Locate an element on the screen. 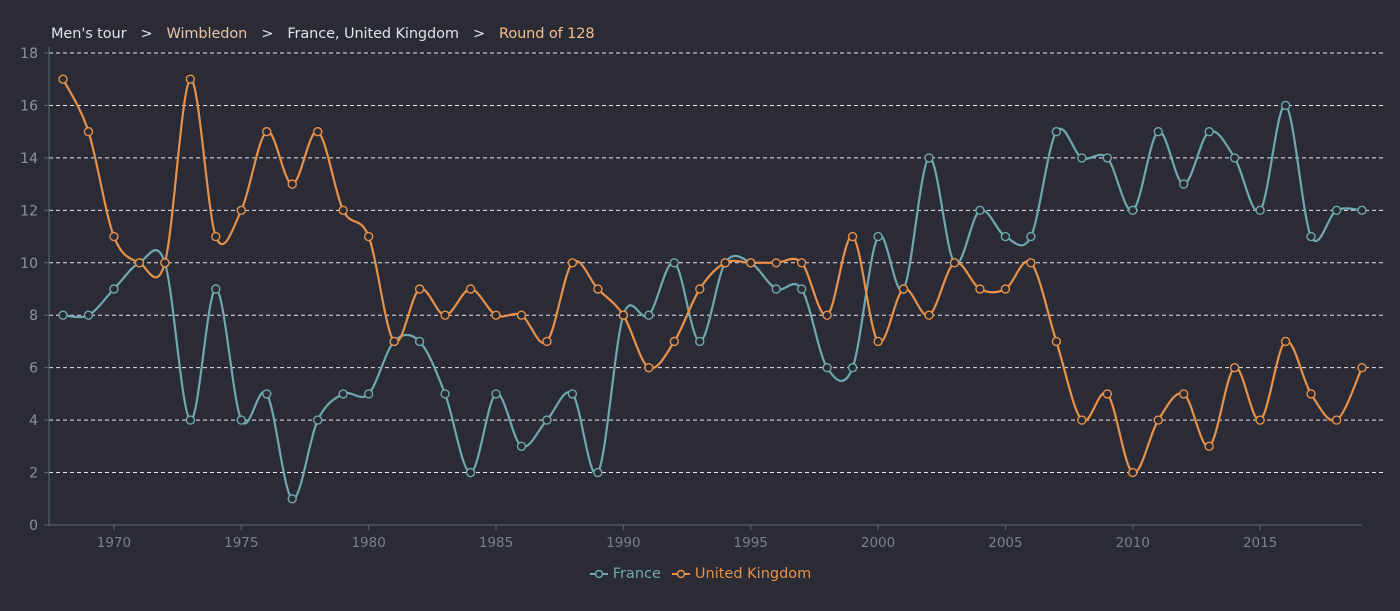  x-tick-label: 1980 is located at coordinates (368, 543).